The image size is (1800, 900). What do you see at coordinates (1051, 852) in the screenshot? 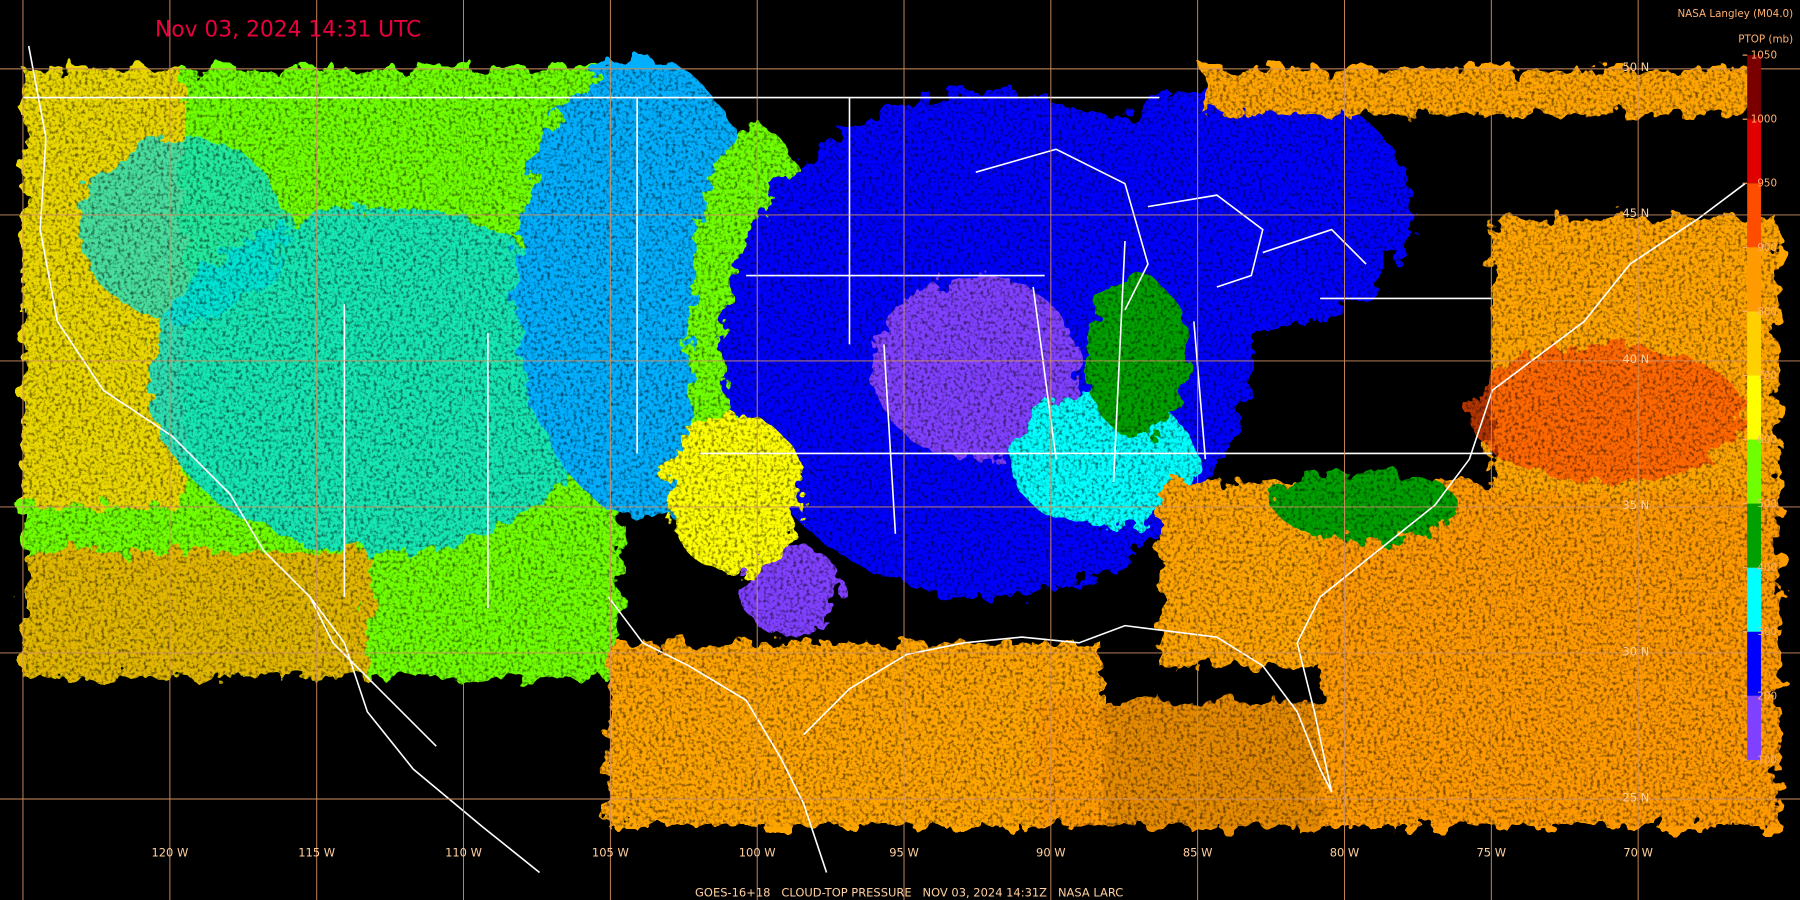
I see `lon-label: 90 W` at bounding box center [1051, 852].